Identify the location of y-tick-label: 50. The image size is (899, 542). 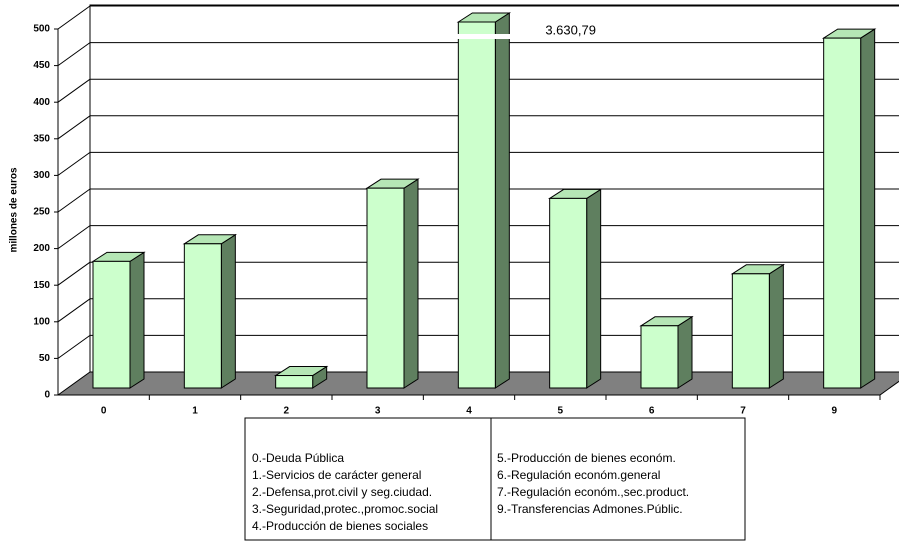
(45, 358).